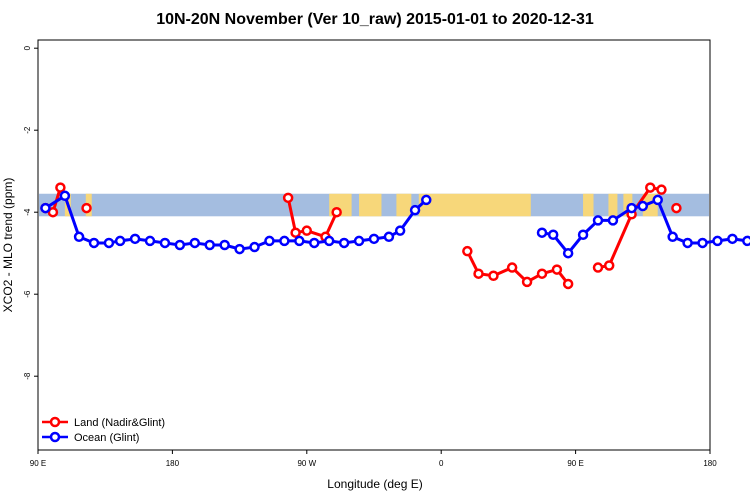 The image size is (750, 500). What do you see at coordinates (27, 376) in the screenshot?
I see `y-tick-label: -8` at bounding box center [27, 376].